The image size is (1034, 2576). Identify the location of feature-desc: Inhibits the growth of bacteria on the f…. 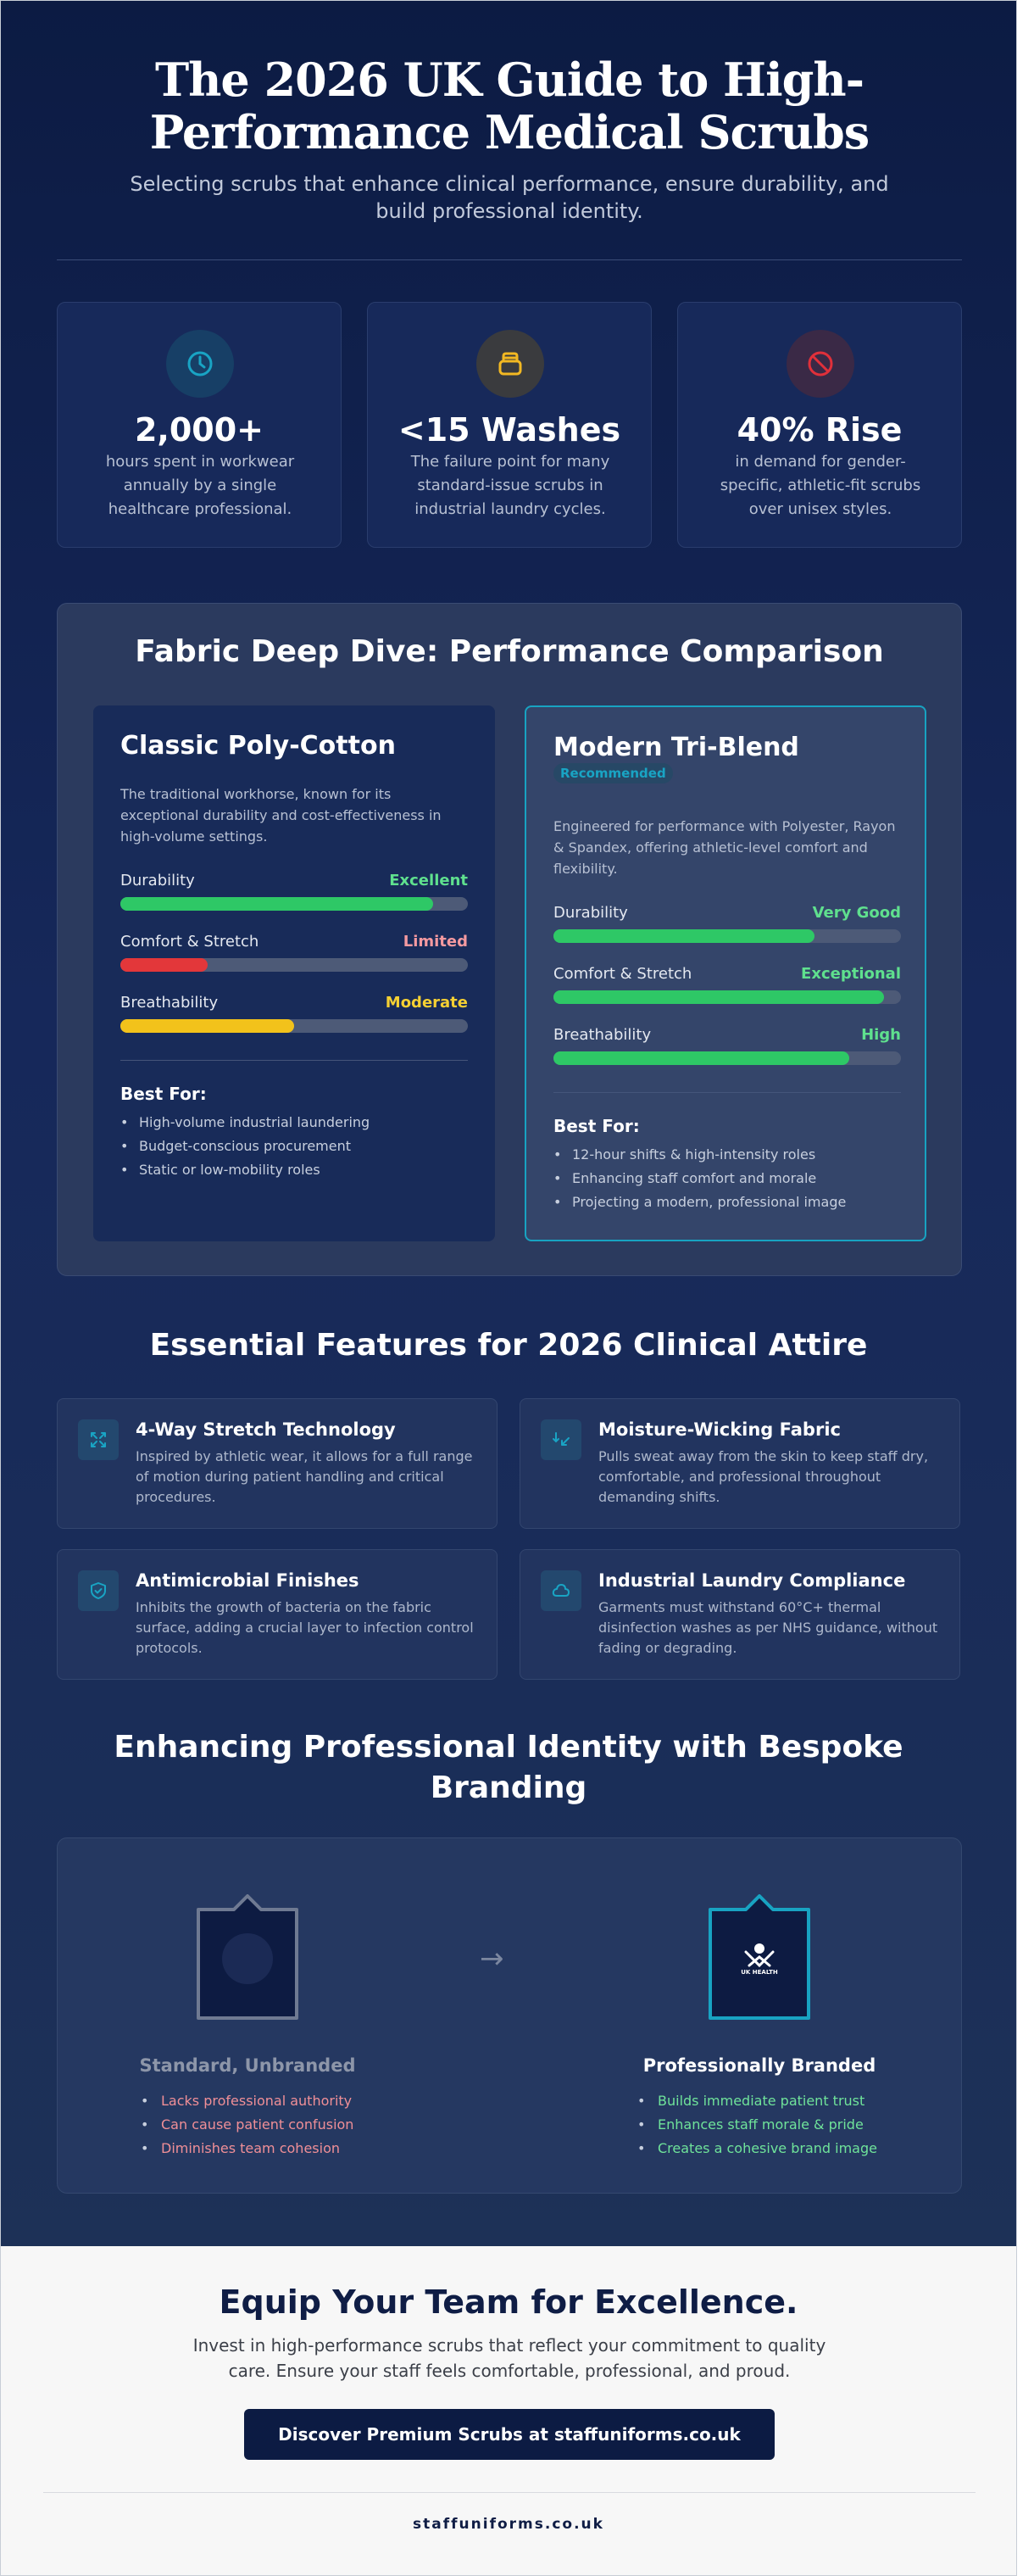
(305, 1627).